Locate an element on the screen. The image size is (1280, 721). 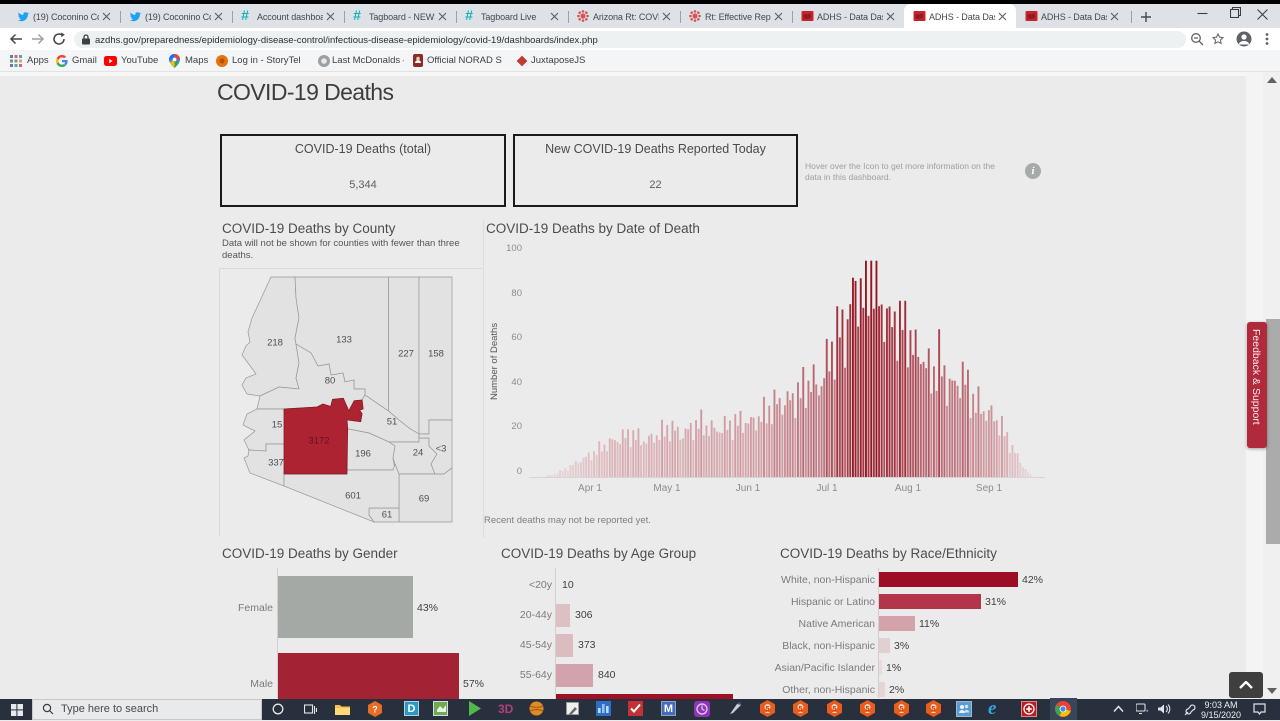
svg-text: 69 is located at coordinates (424, 499).